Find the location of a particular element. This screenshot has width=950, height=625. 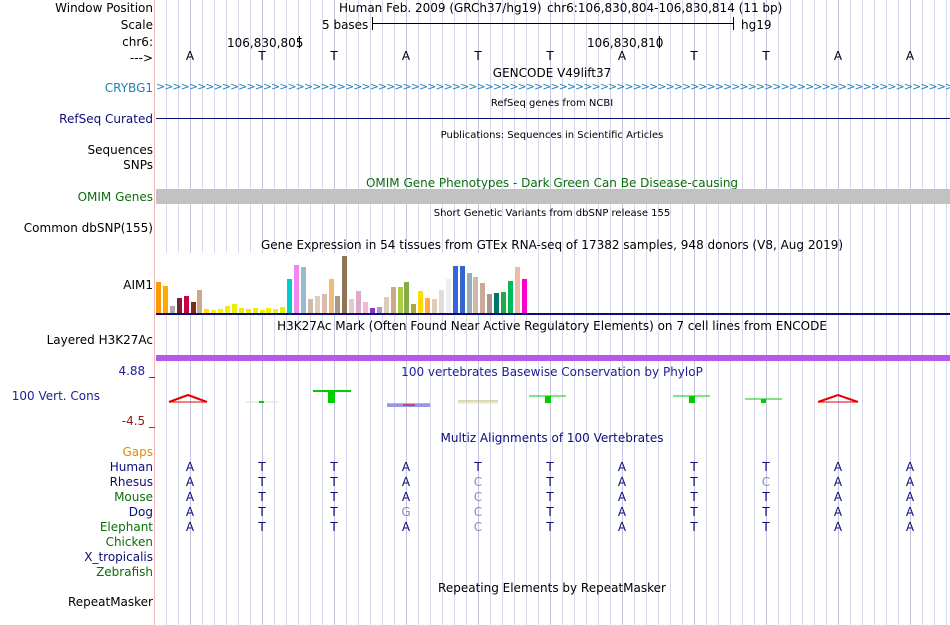

scale-label: Scale is located at coordinates (136, 25).